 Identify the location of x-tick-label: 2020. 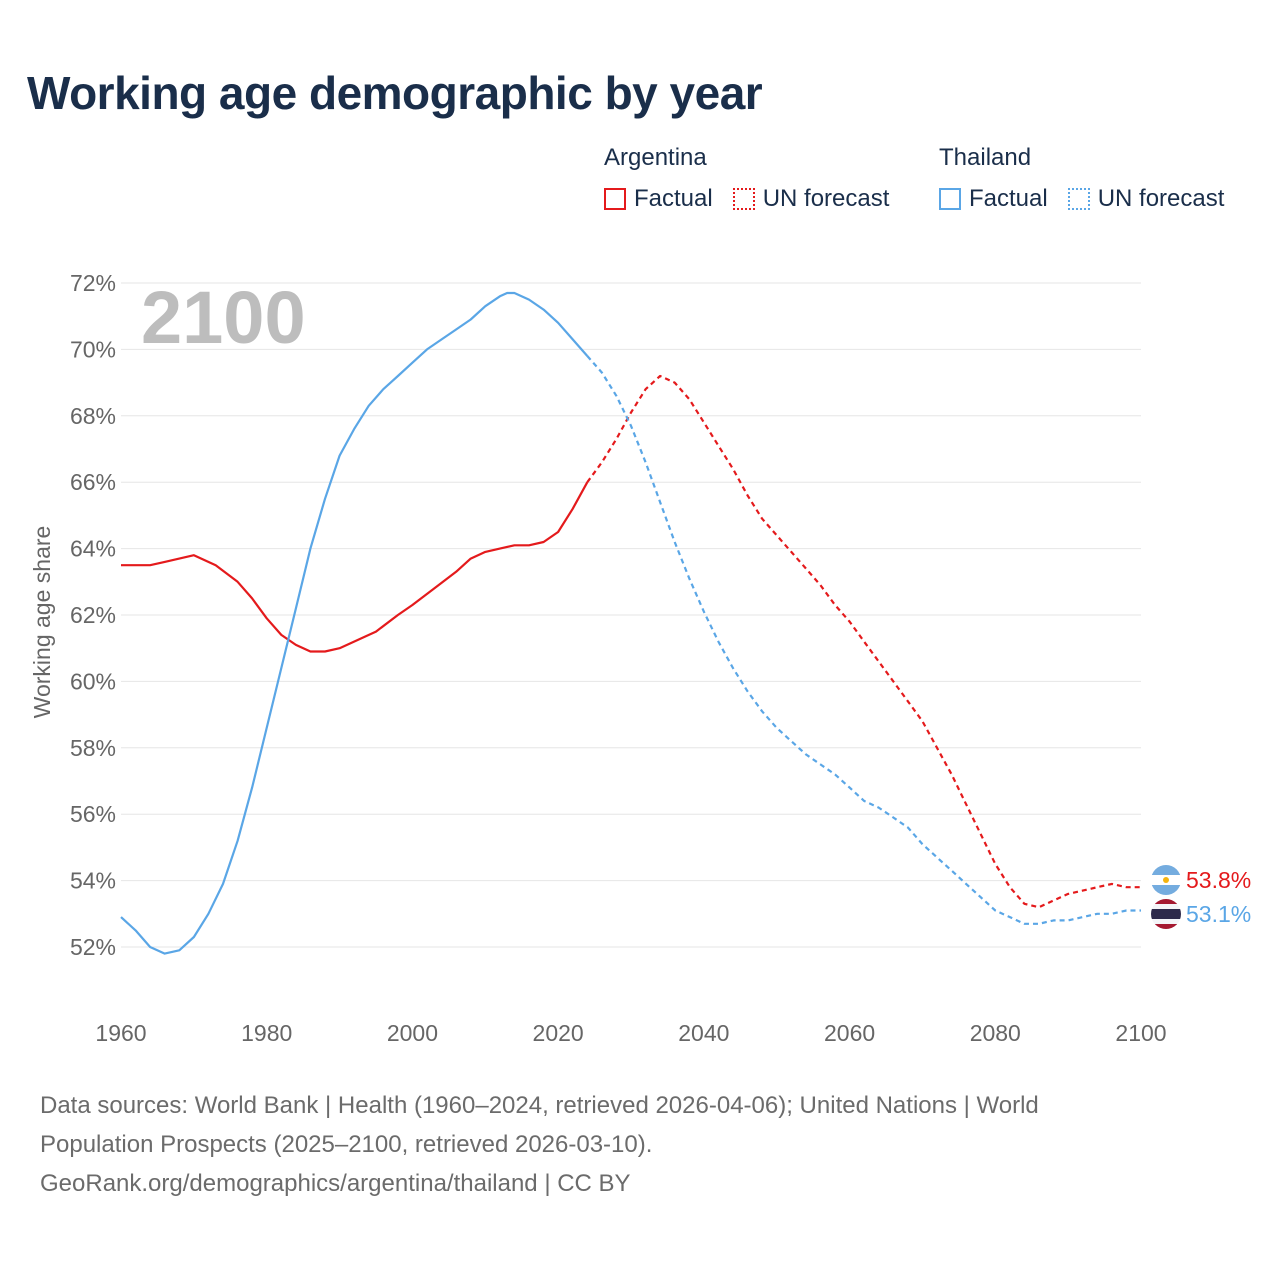
(558, 1033).